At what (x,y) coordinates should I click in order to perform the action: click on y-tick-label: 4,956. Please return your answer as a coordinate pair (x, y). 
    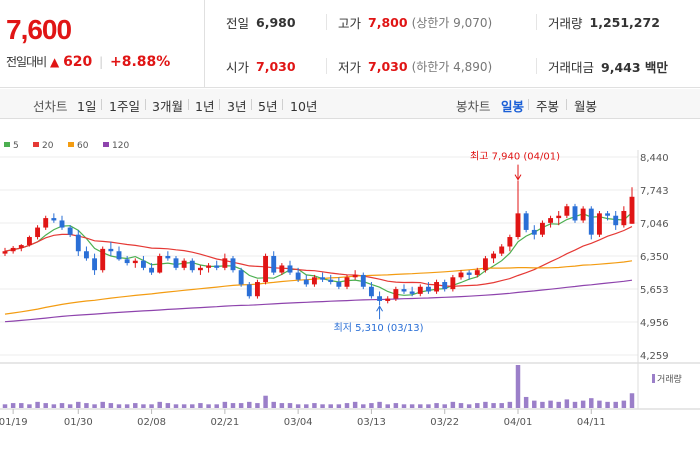
    Looking at the image, I should click on (654, 323).